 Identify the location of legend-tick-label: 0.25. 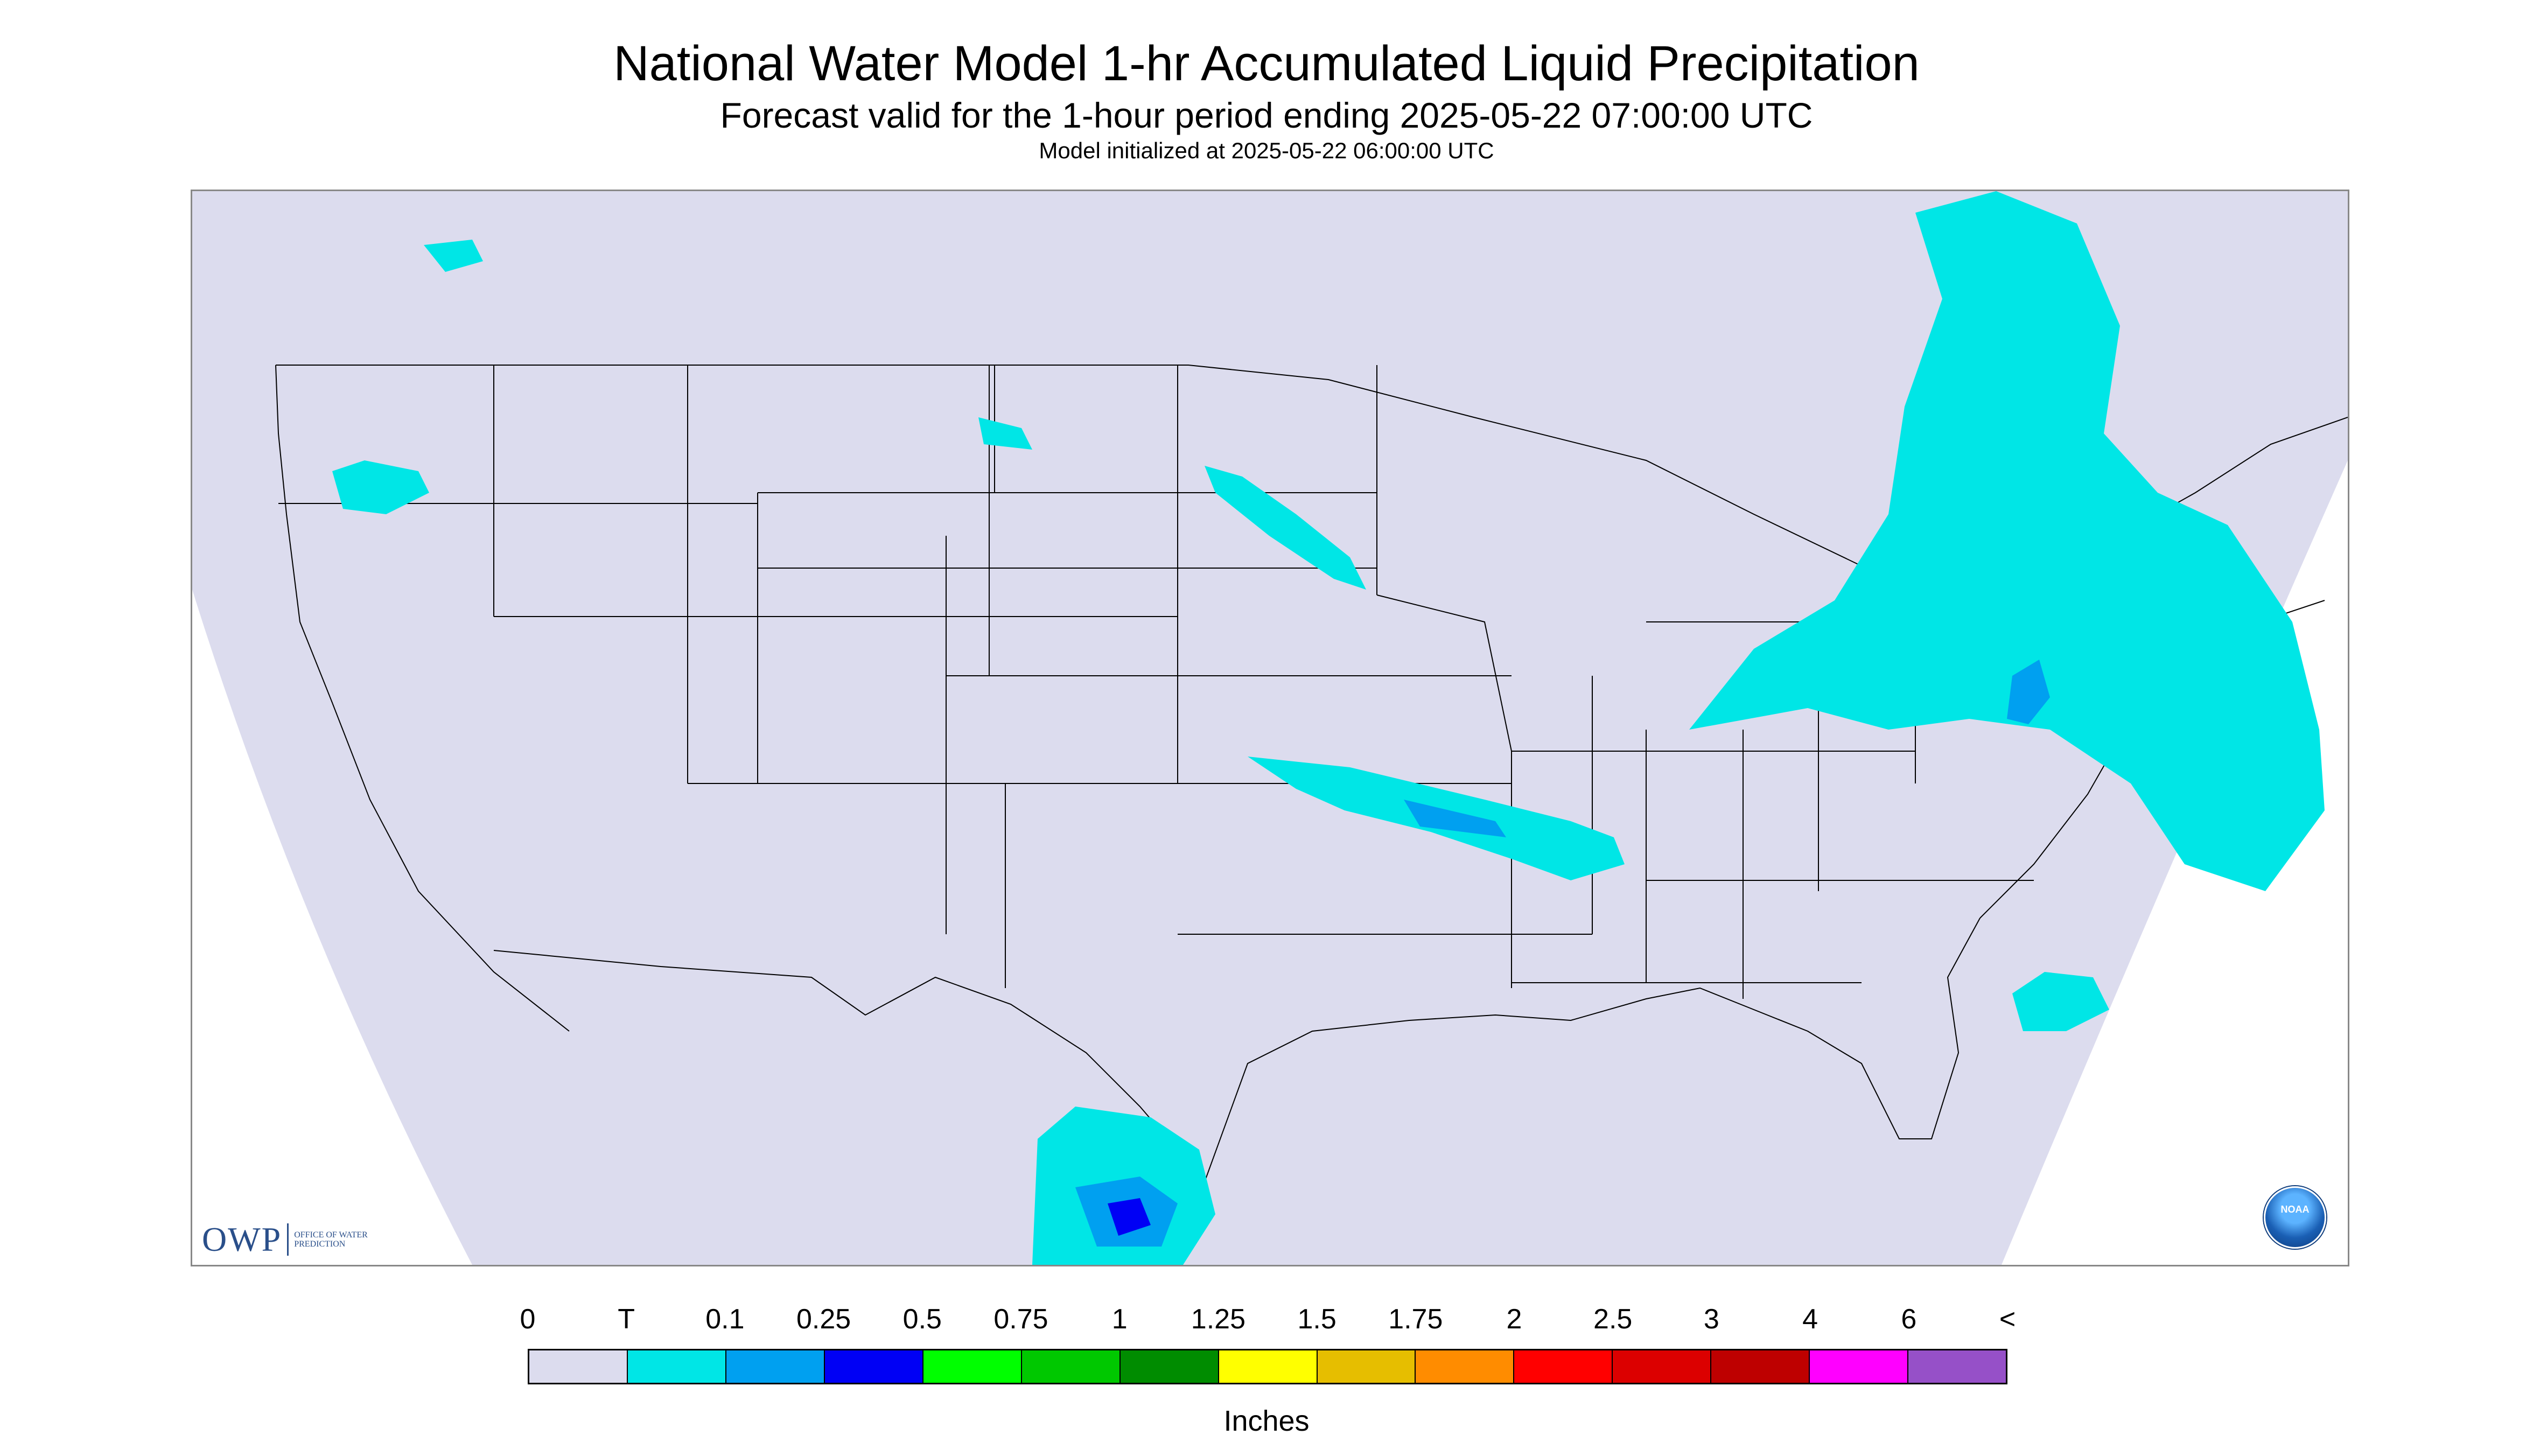
(824, 1319).